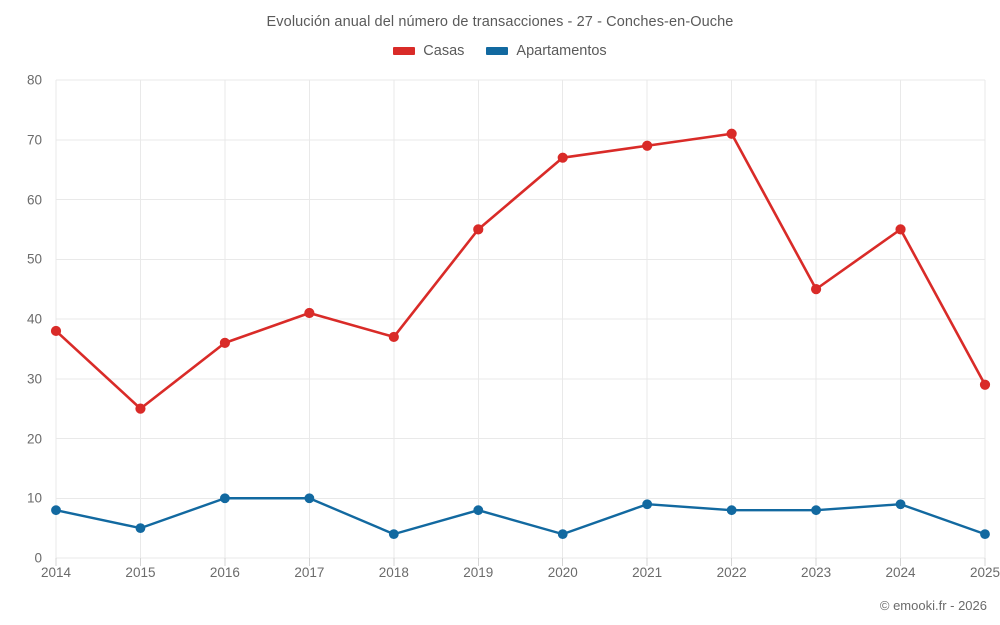 The width and height of the screenshot is (1000, 625). What do you see at coordinates (984, 572) in the screenshot?
I see `x-axis-label-2025: 2025` at bounding box center [984, 572].